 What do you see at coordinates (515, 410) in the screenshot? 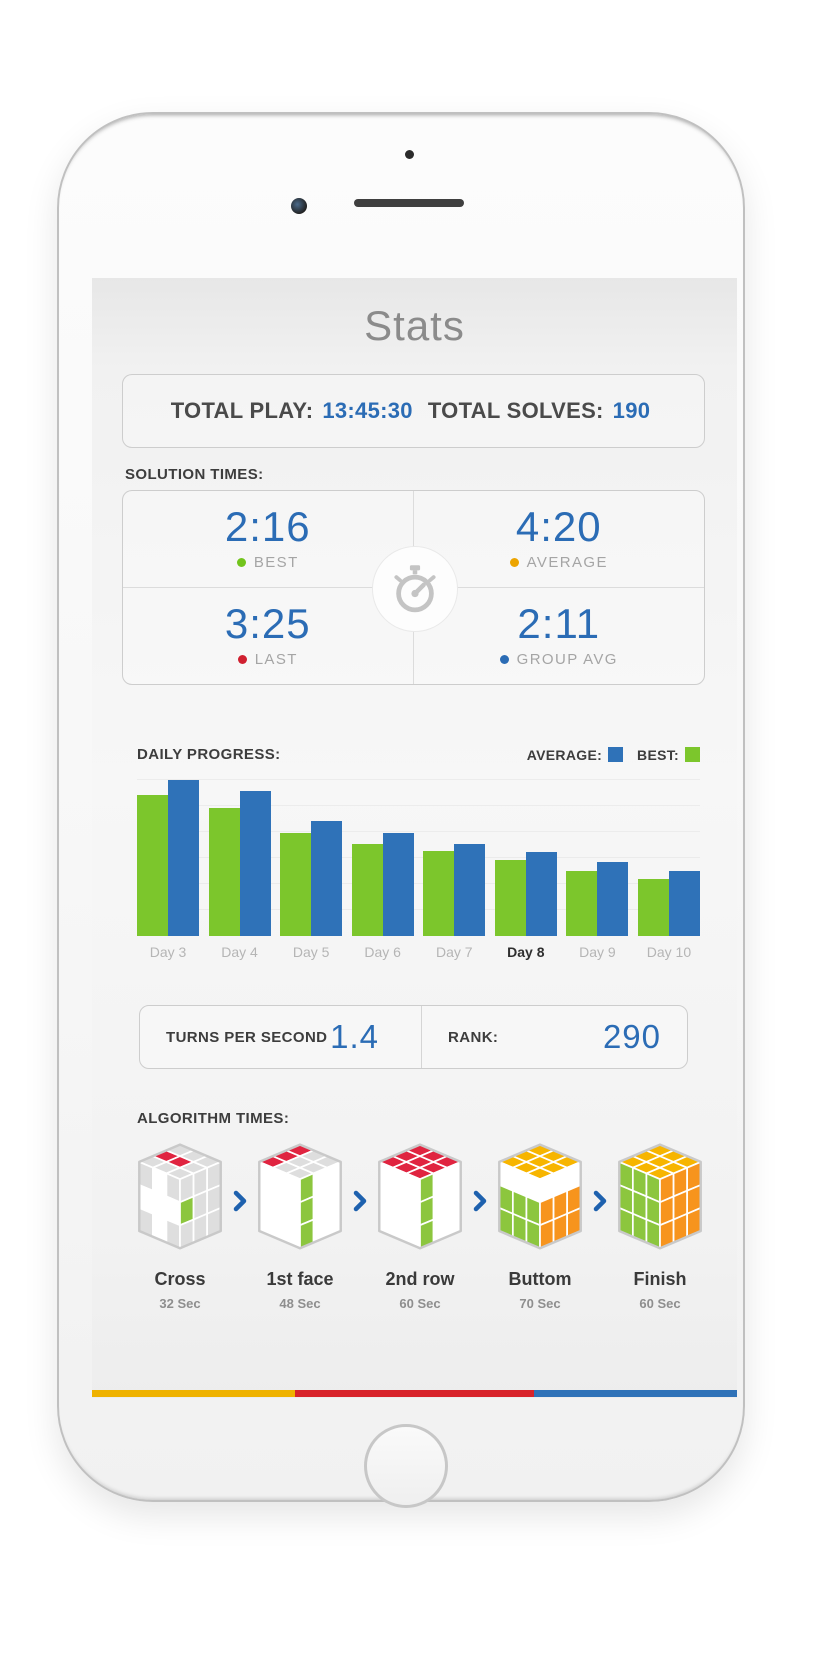
I see `total-solves-label: TOTAL SOLVES:` at bounding box center [515, 410].